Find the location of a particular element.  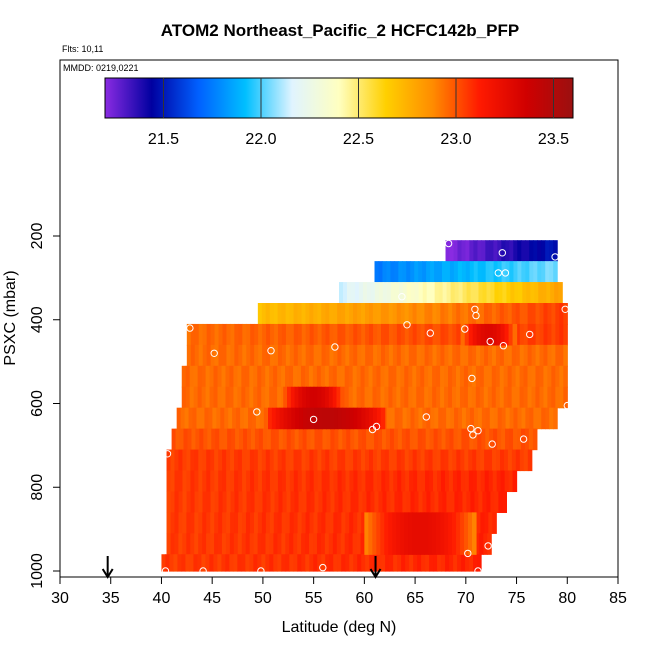

dates-label: MMDD: 0219,0221 is located at coordinates (101, 68).